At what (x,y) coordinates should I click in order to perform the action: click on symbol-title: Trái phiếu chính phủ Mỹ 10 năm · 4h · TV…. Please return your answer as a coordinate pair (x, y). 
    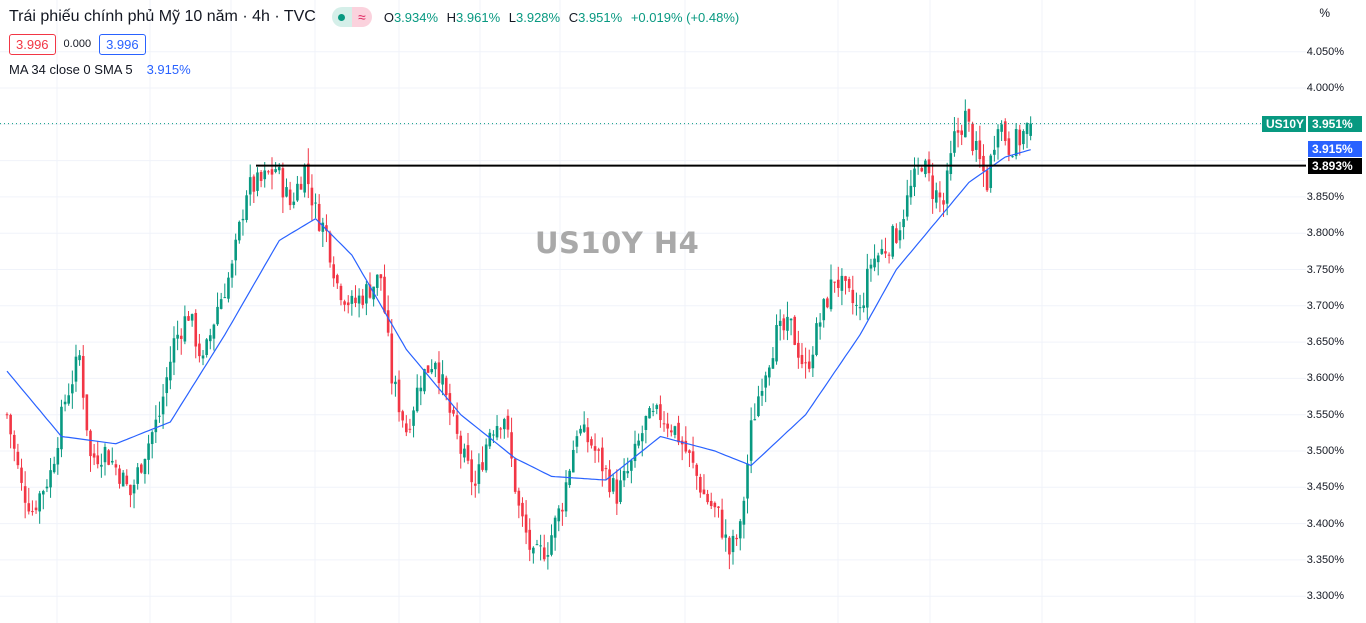
    Looking at the image, I should click on (162, 16).